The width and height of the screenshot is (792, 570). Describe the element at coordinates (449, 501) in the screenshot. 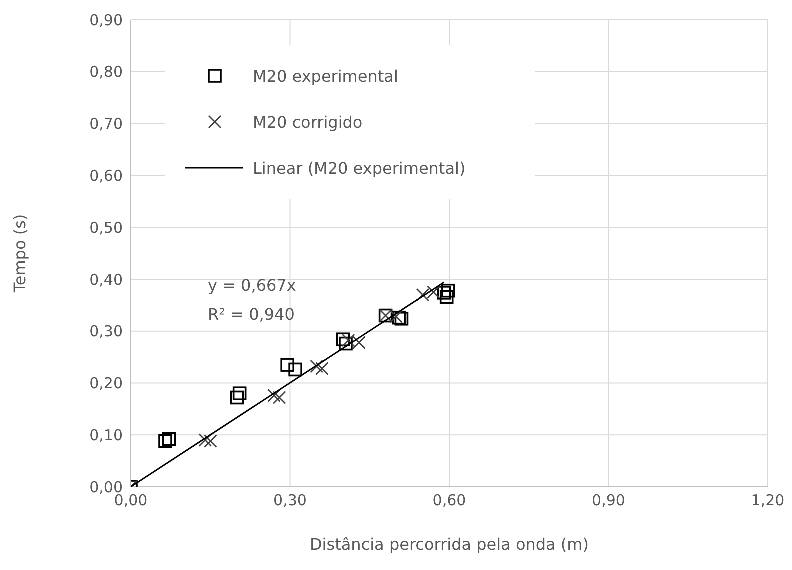

I see `x-tick-label: 0,60` at that location.